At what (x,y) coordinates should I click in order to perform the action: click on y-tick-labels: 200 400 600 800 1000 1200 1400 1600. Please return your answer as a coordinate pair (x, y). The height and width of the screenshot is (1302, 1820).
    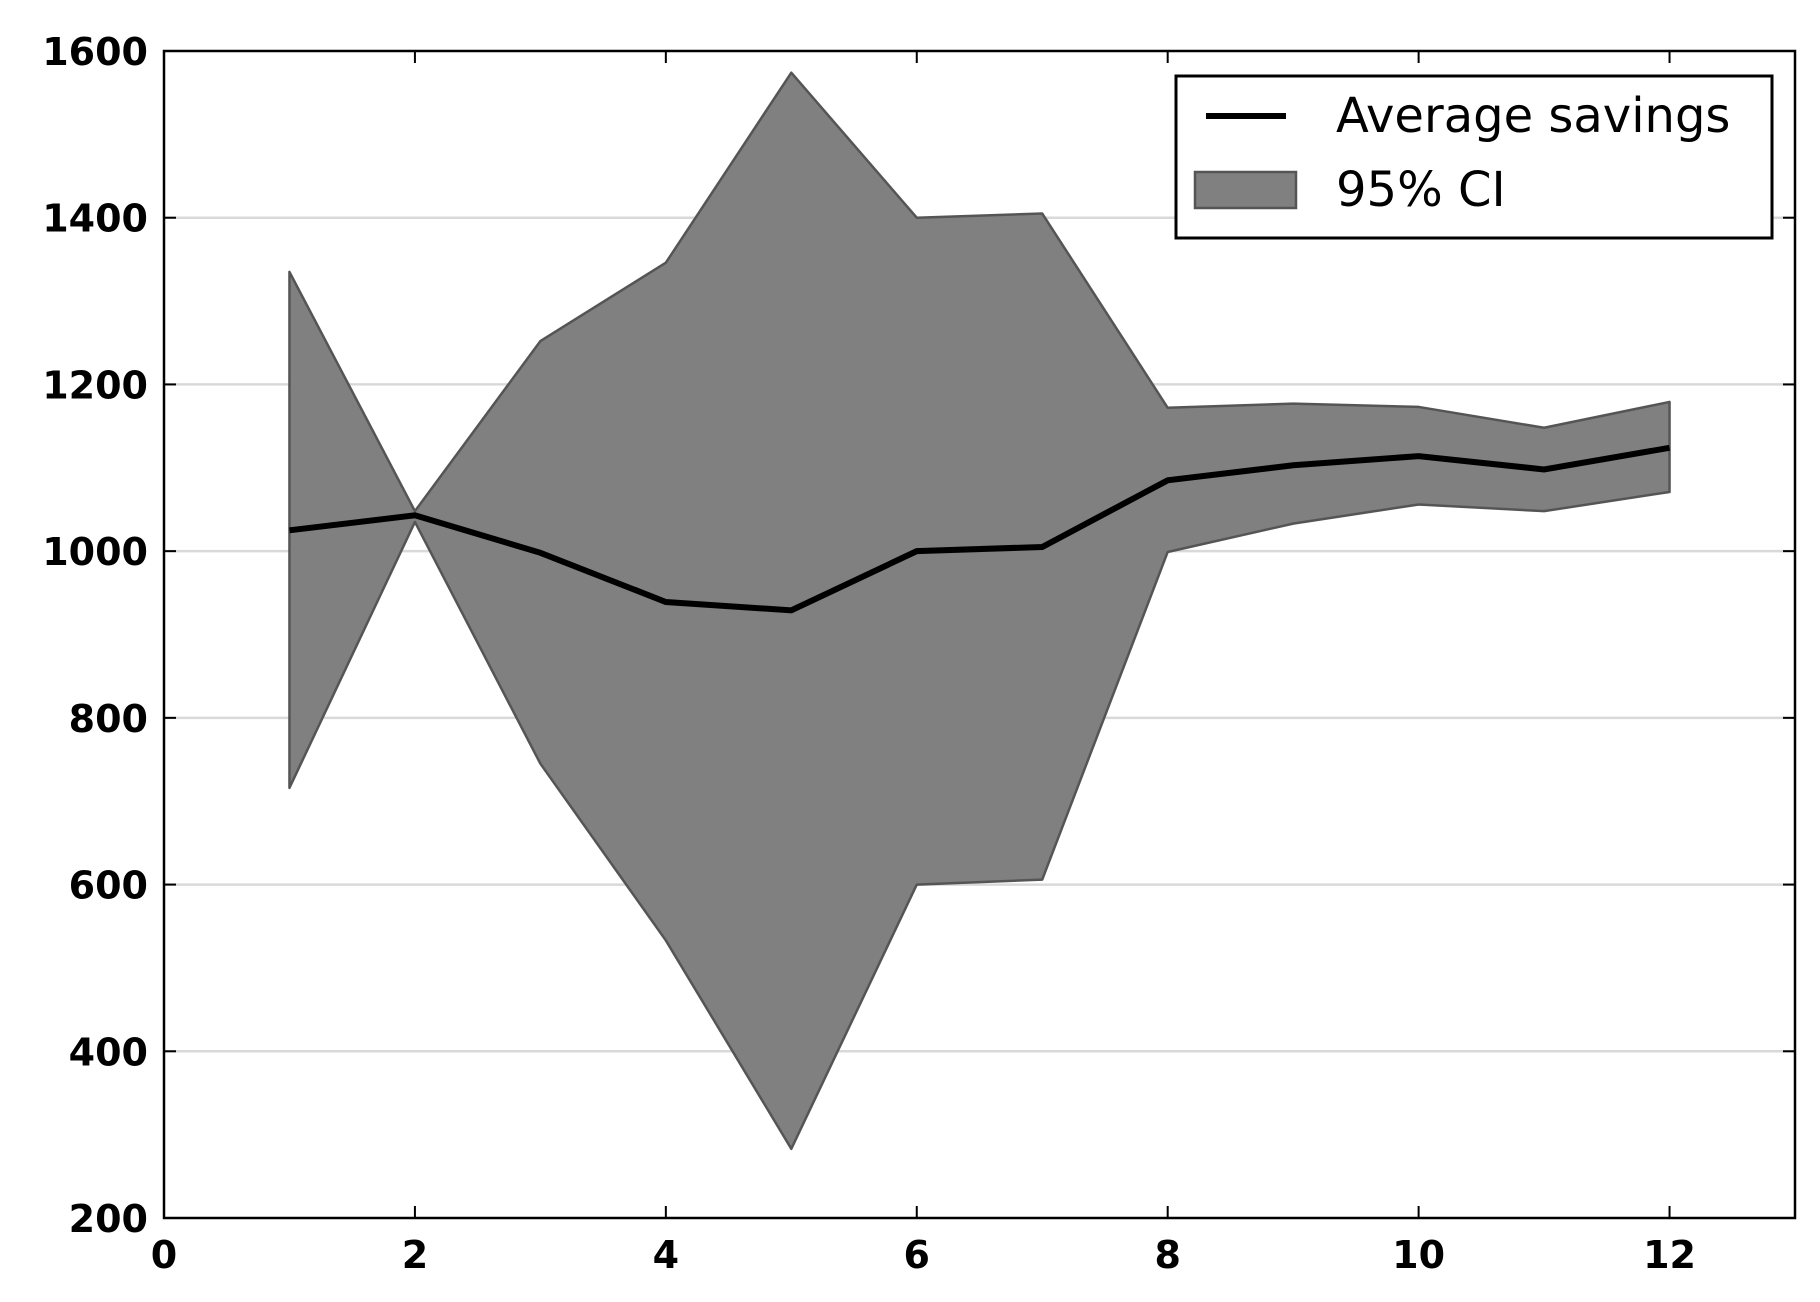
    Looking at the image, I should click on (95, 635).